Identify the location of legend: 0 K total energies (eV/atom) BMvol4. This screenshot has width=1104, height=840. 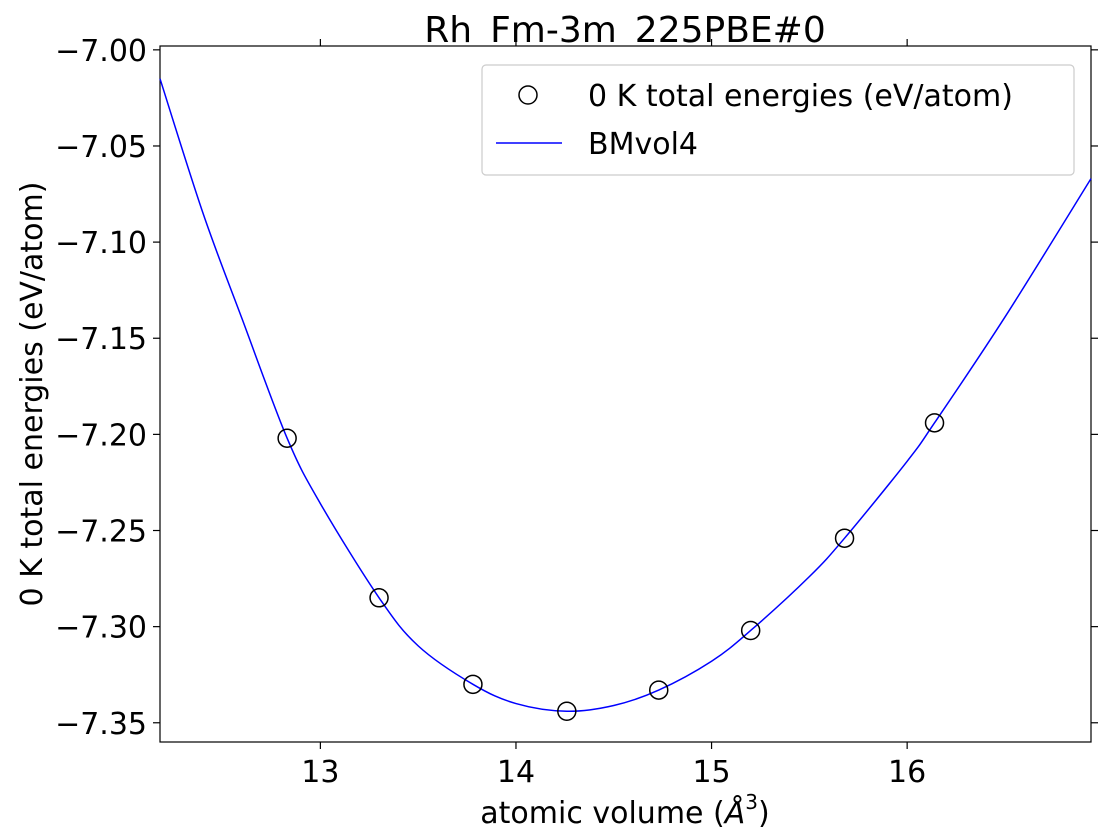
(778, 120).